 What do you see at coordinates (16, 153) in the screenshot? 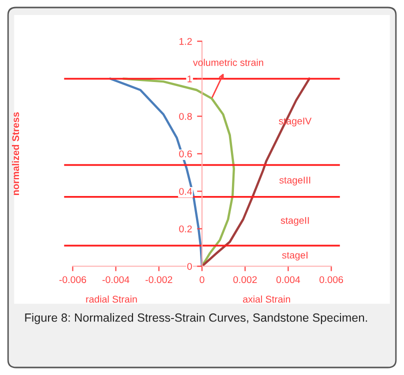
I see `y-axis-title: normalized Stress` at bounding box center [16, 153].